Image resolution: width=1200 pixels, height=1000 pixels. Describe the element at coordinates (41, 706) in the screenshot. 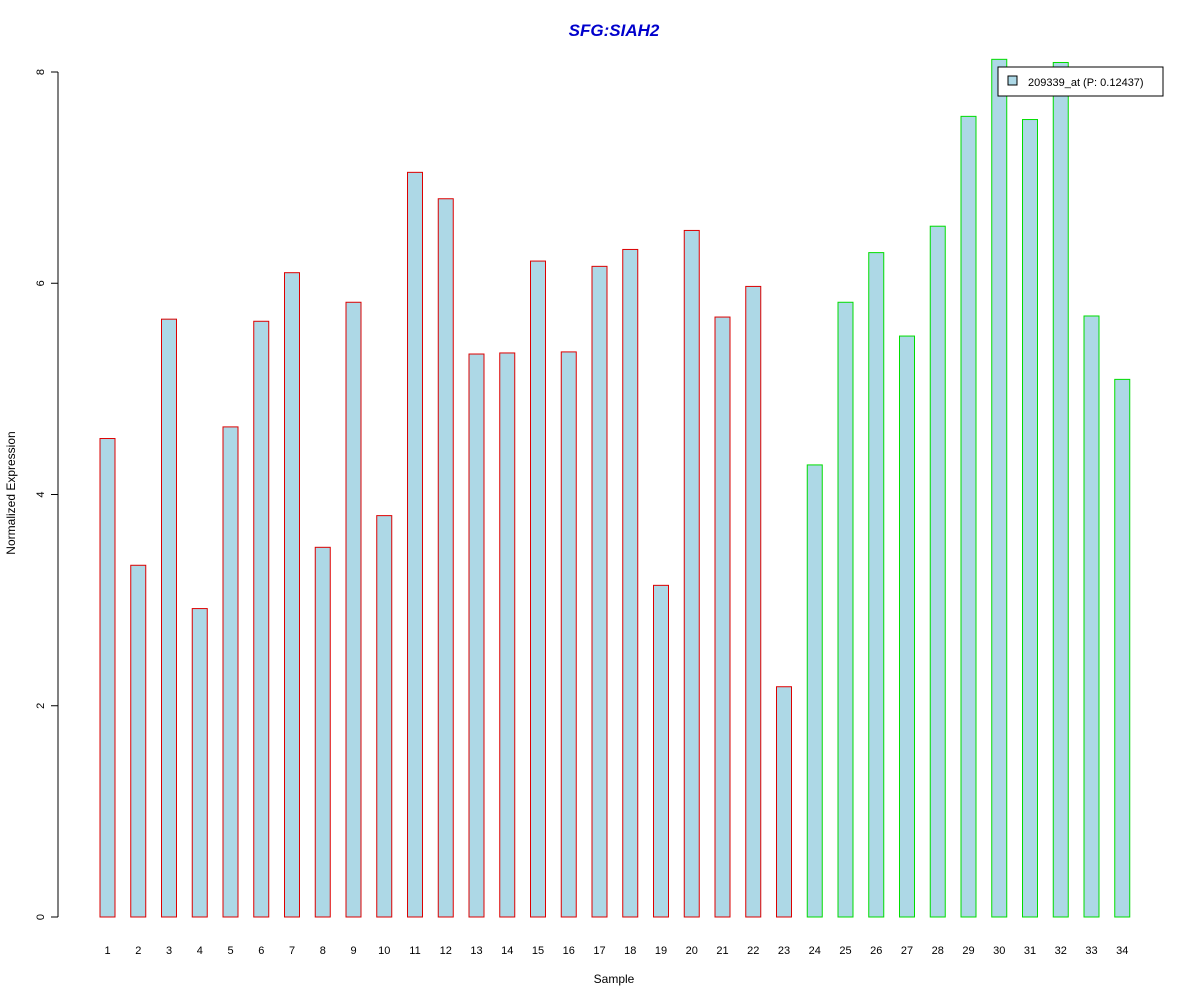

I see `y-tick-label: 2` at that location.